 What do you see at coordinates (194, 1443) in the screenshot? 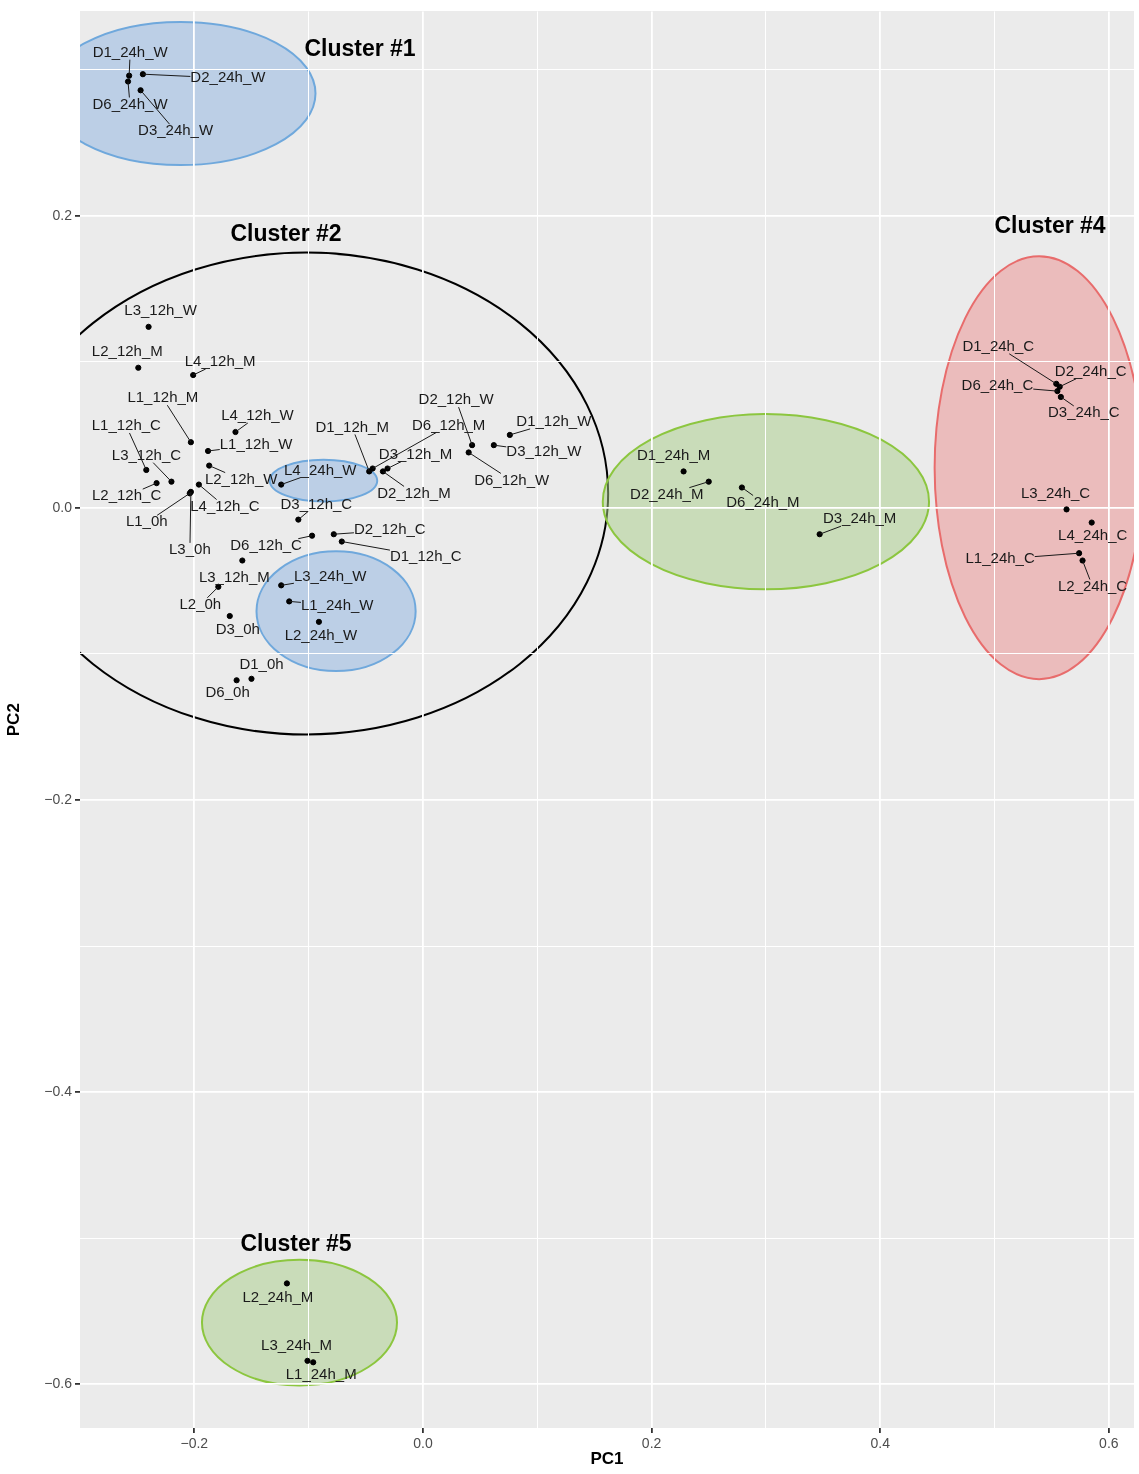
I see `x-tick-label: −0.2` at bounding box center [194, 1443].